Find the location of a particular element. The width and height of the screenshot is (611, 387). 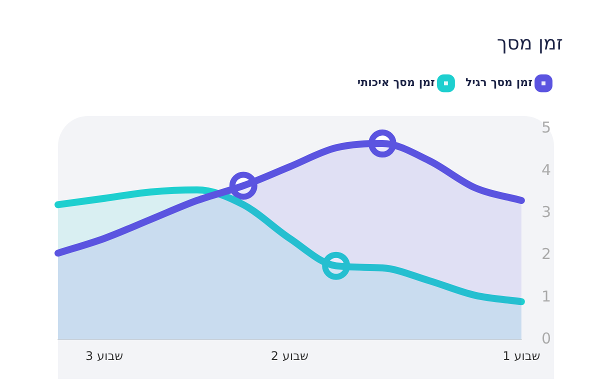

y-tick-label: 5 is located at coordinates (546, 127).